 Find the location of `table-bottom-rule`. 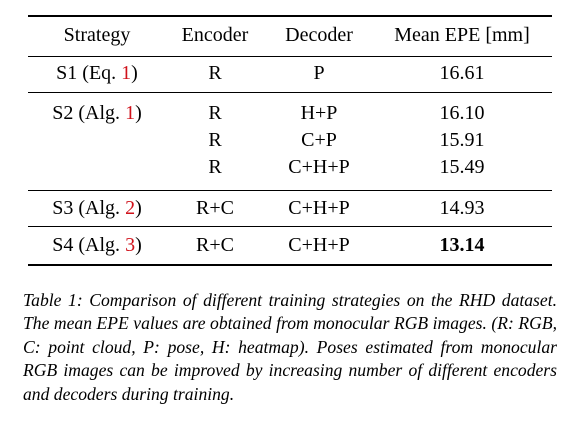

table-bottom-rule is located at coordinates (290, 265).